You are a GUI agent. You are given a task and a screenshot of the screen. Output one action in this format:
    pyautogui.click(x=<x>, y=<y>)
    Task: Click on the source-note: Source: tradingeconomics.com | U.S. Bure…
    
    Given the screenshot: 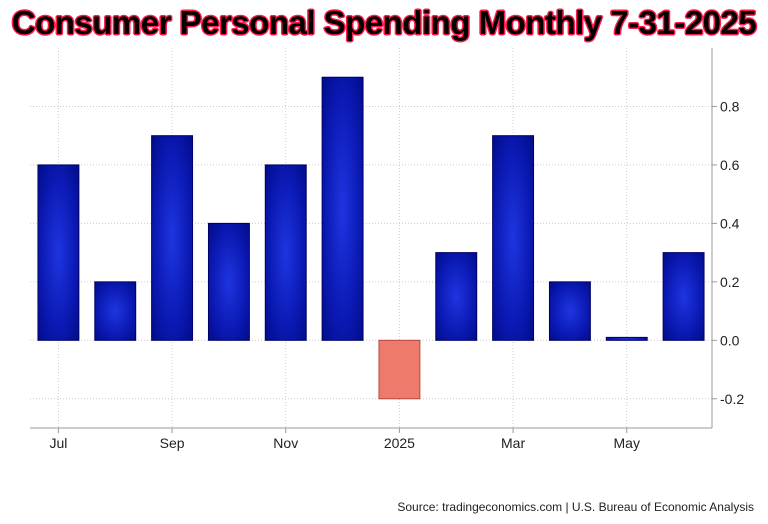 What is the action you would take?
    pyautogui.click(x=575, y=507)
    